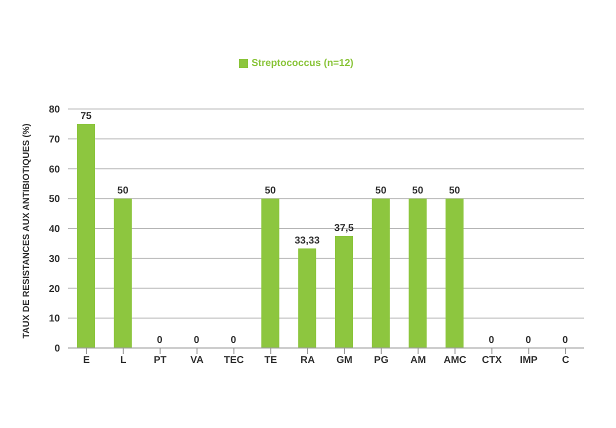  What do you see at coordinates (455, 360) in the screenshot?
I see `x-tick-label: AMC` at bounding box center [455, 360].